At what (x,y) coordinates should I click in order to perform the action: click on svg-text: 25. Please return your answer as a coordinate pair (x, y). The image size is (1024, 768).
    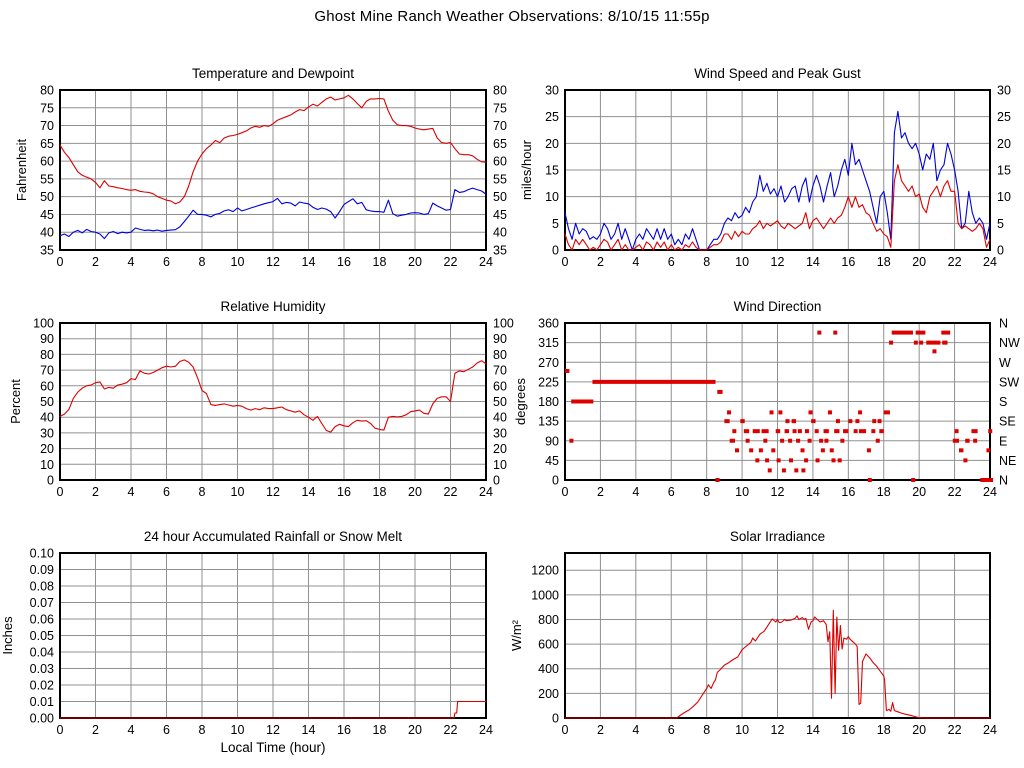
    Looking at the image, I should click on (552, 117).